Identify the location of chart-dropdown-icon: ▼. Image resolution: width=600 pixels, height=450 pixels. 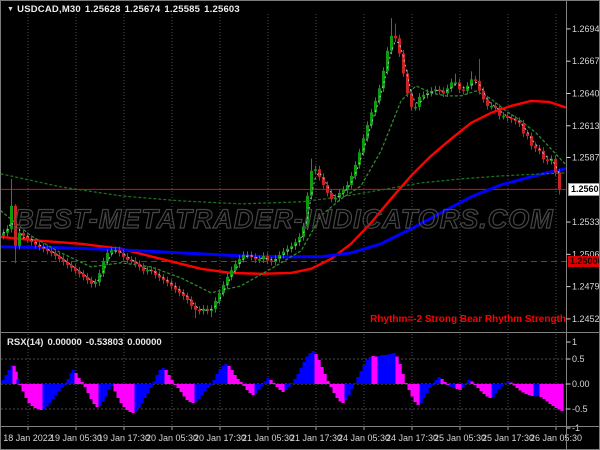
(11, 9).